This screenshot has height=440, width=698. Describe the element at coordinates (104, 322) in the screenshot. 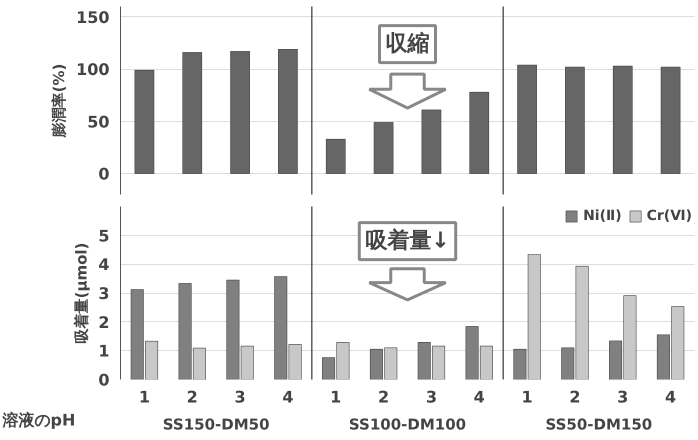

I see `y-tick-label: 2` at that location.